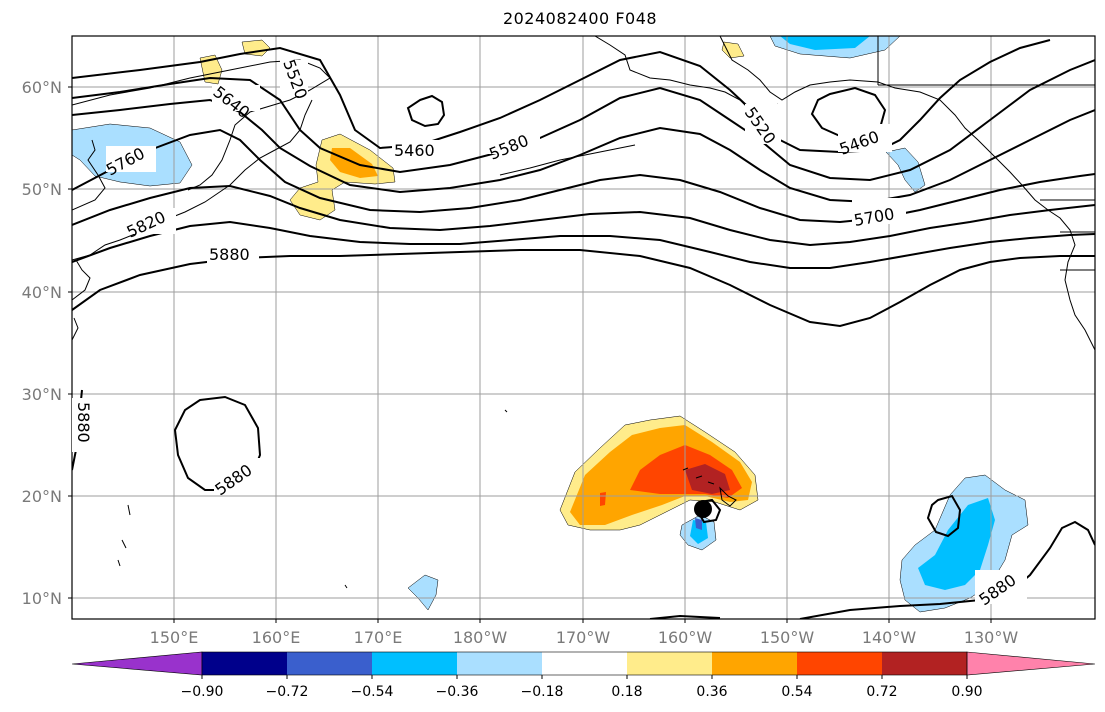 The image size is (1105, 712). I want to click on negative-anomaly-dark-hawaii, so click(698, 524).